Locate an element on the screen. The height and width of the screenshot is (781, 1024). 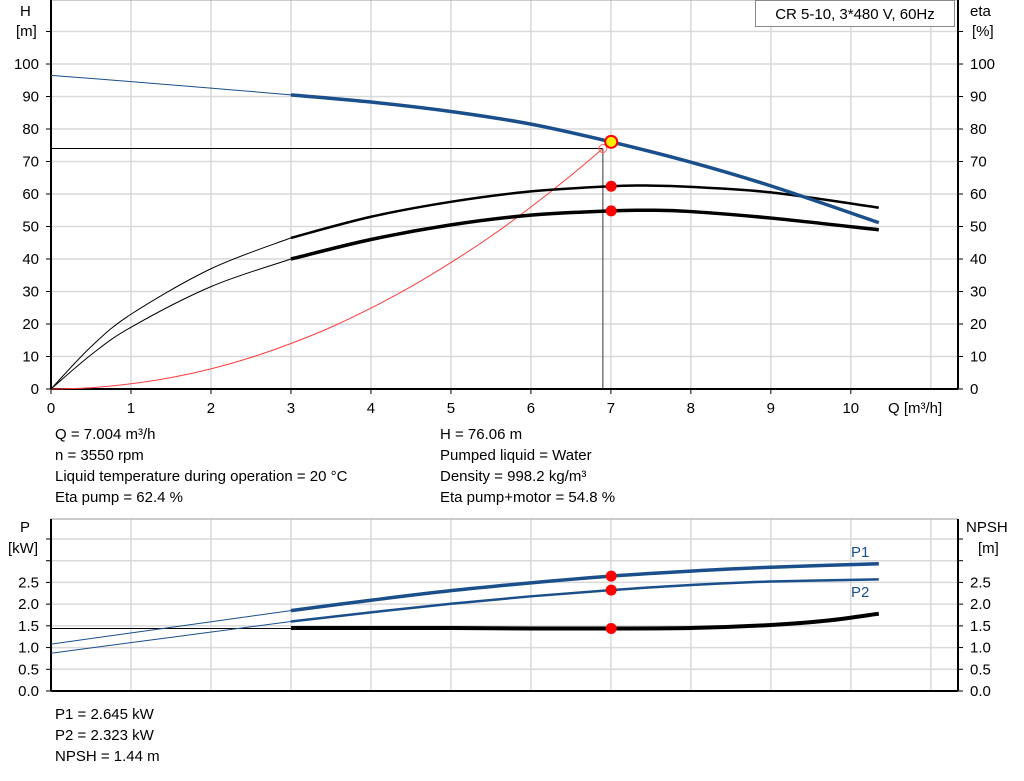
y-tick-label-right: 100 is located at coordinates (982, 64).